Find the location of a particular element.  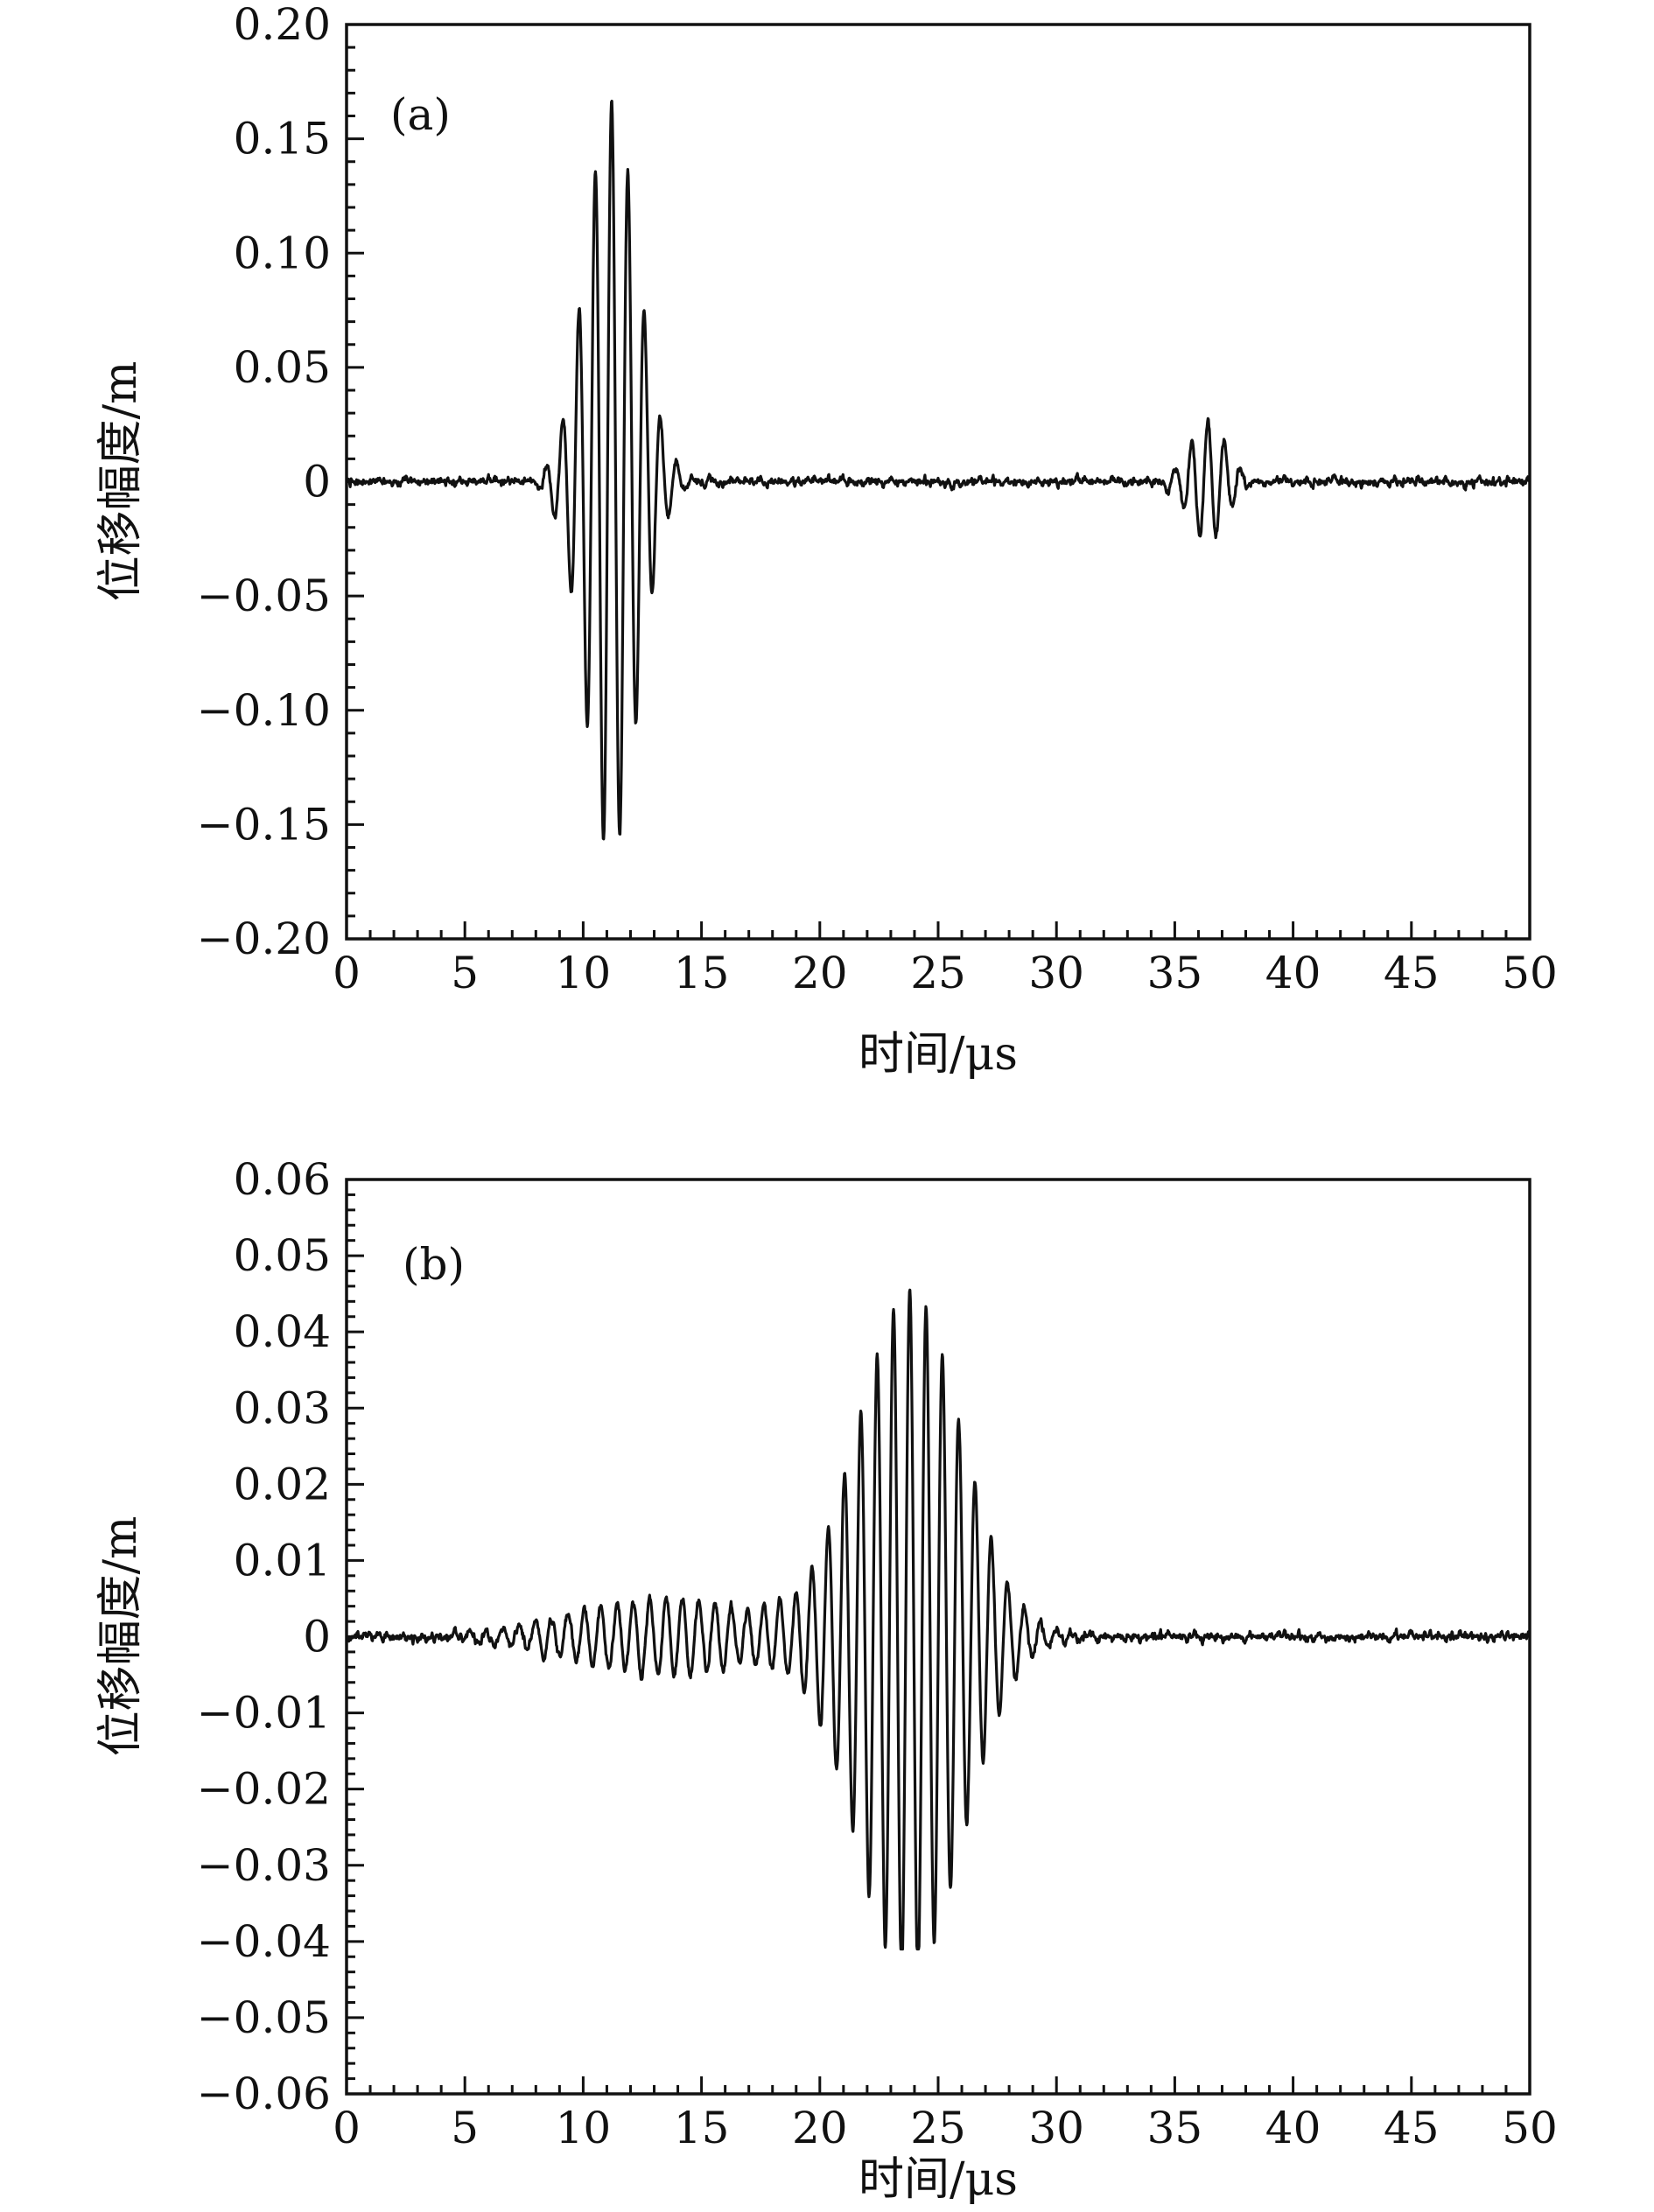

panel-a-x-axis-title: 时间/μs is located at coordinates (938, 1054).